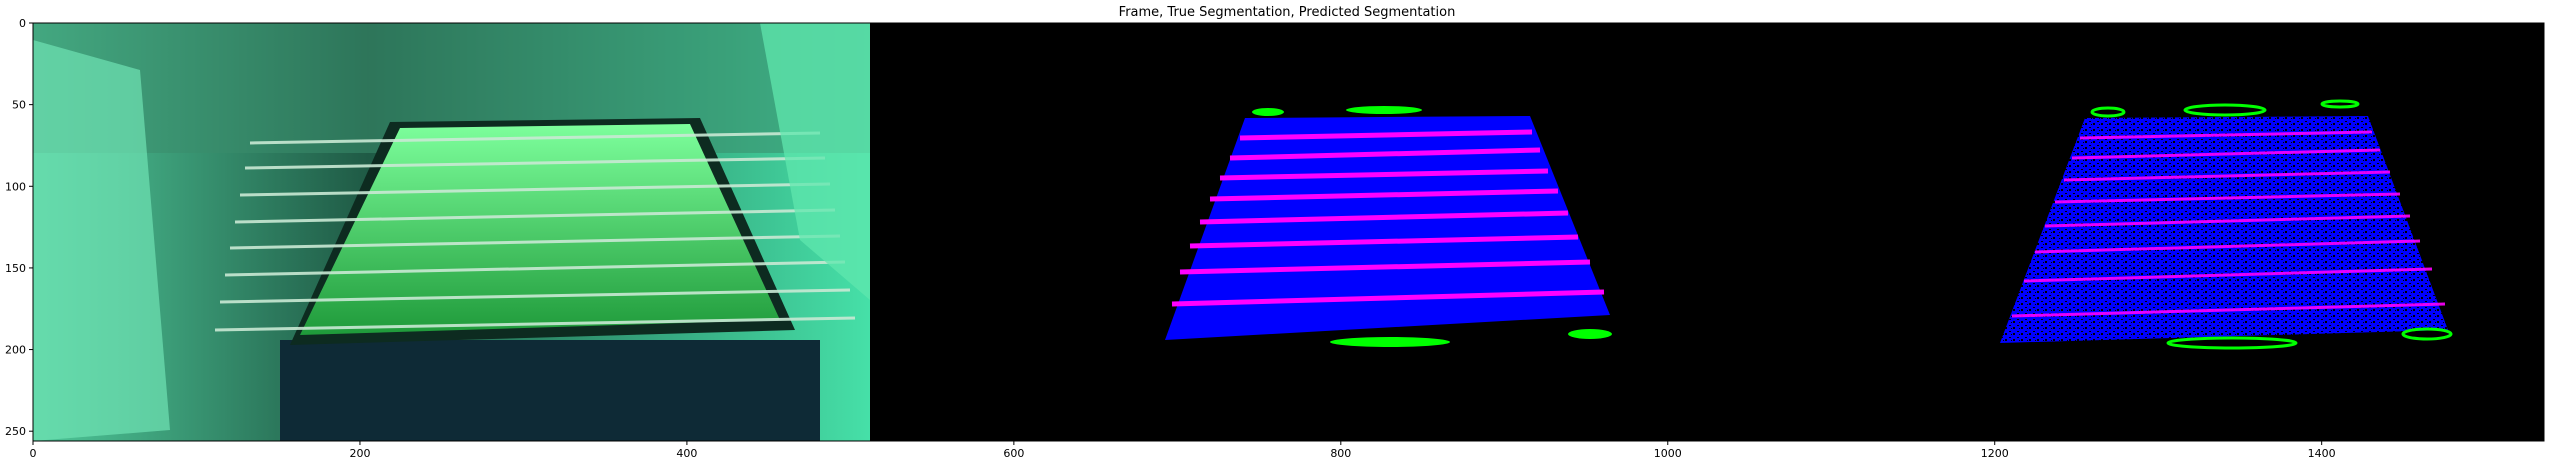 The image size is (2554, 465). Describe the element at coordinates (1340, 453) in the screenshot. I see `x-tick-label: 800` at that location.